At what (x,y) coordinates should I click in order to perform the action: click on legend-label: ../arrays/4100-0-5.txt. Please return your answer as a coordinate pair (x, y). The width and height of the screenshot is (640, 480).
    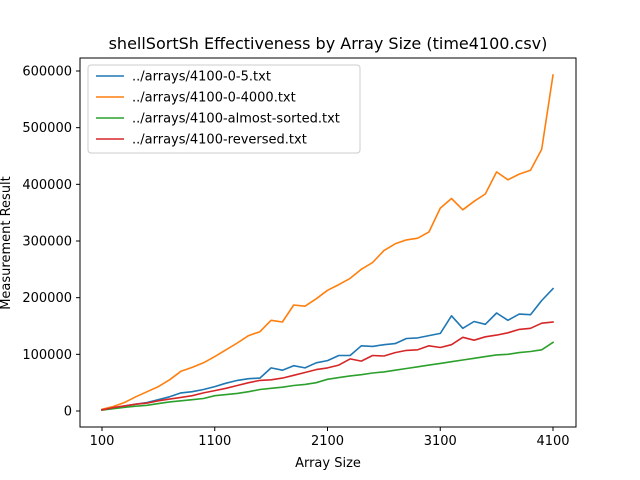
    Looking at the image, I should click on (201, 77).